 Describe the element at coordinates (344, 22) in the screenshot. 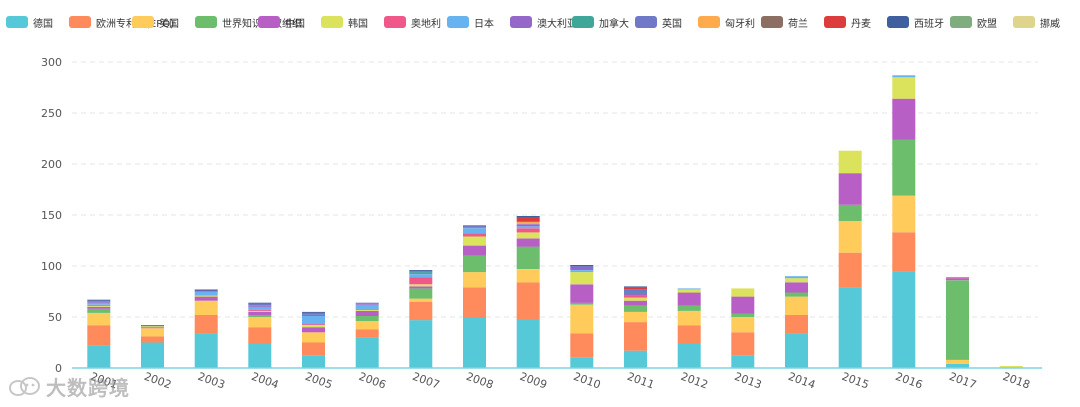

I see `legend-item: 韩国` at that location.